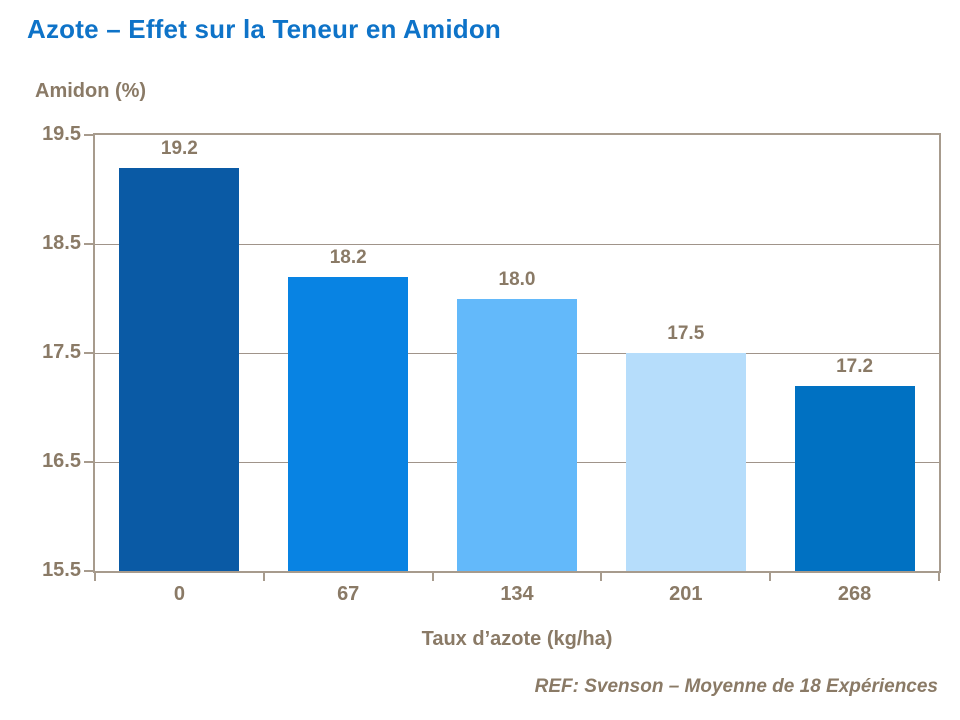 The image size is (960, 720). I want to click on reference-note: REF: Svenson – Moyenne de 18 Expériences, so click(736, 686).